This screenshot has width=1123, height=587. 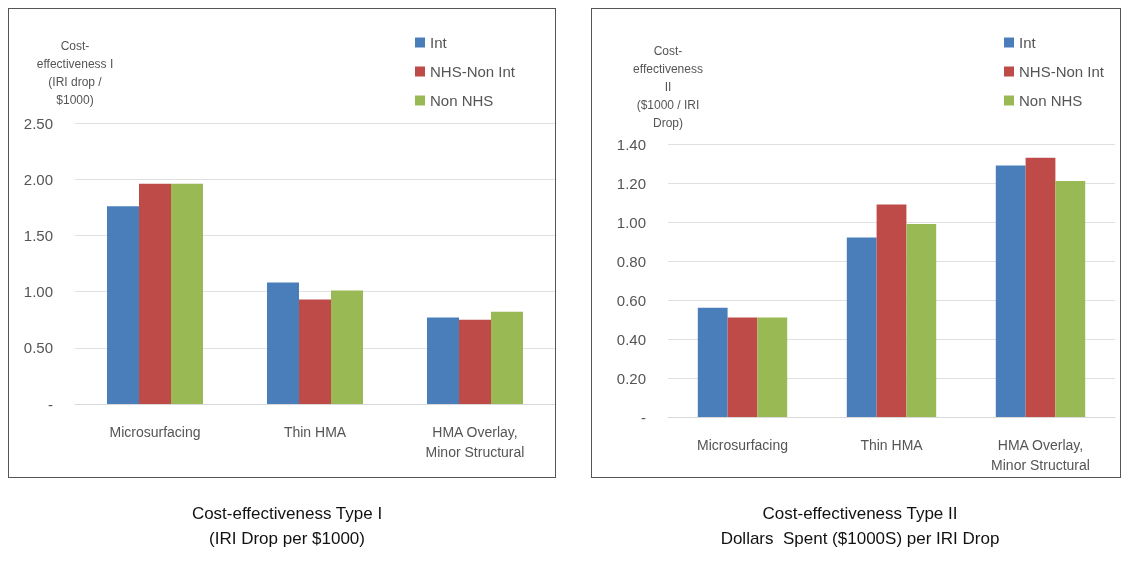 What do you see at coordinates (860, 538) in the screenshot?
I see `text: Dollars Spent ($1000S) per IRI Drop` at bounding box center [860, 538].